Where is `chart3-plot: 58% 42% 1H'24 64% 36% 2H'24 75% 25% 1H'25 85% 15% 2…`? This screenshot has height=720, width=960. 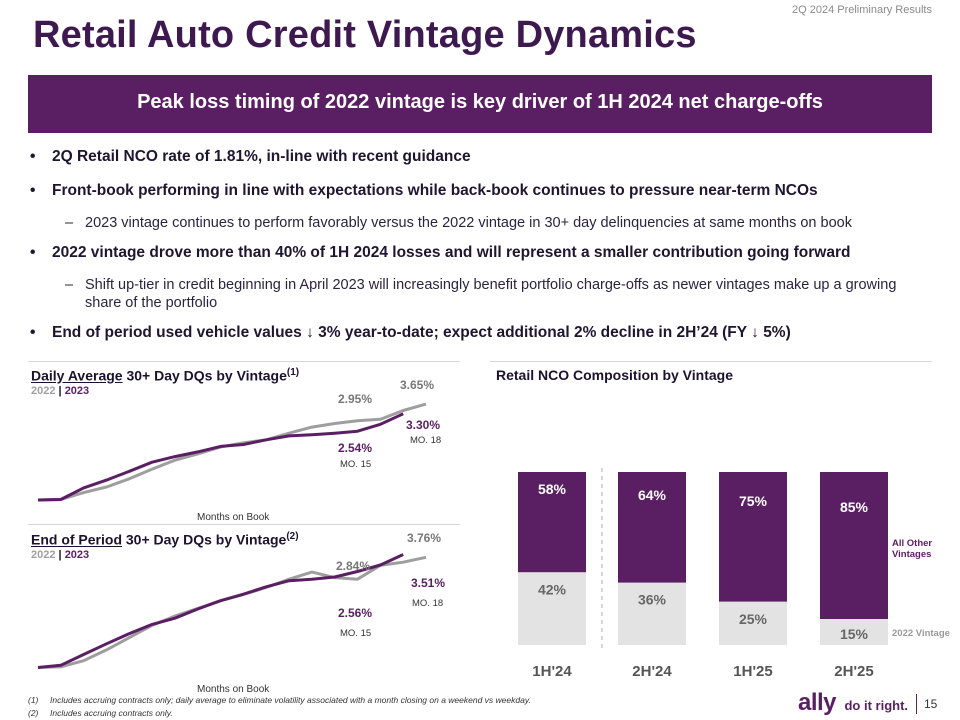 chart3-plot: 58% 42% 1H'24 64% 36% 2H'24 75% 25% 1H'25 85% 15% 2… is located at coordinates (703, 574).